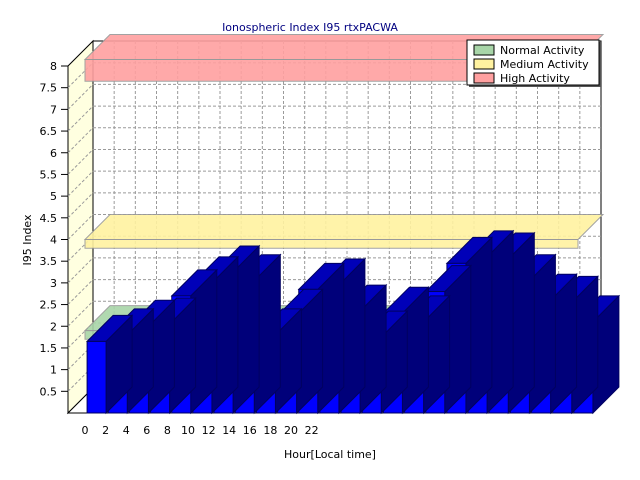  I want to click on bar, so click(96, 377).